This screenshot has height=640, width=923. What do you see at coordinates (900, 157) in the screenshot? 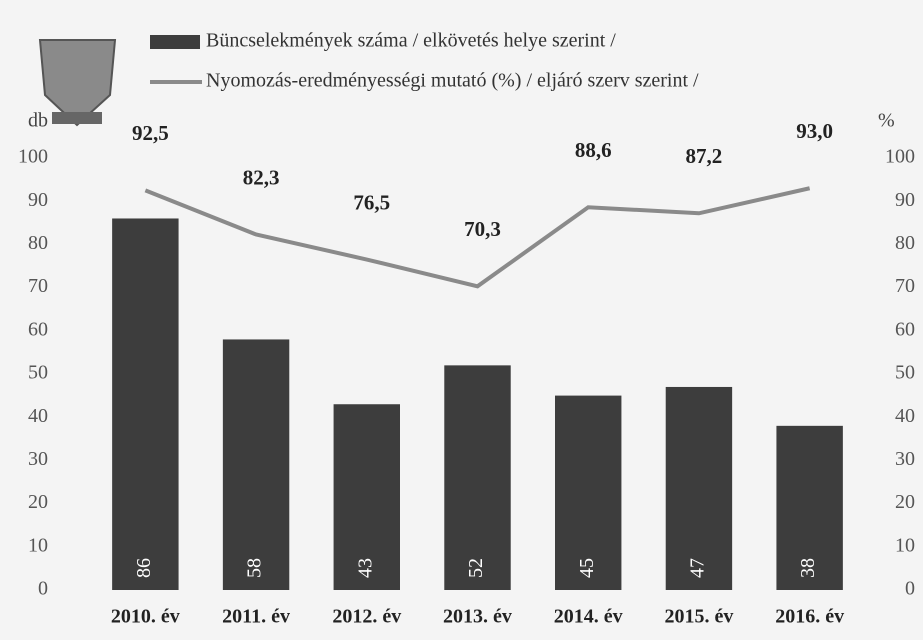
I see `y2-tick-label: 100` at bounding box center [900, 157].